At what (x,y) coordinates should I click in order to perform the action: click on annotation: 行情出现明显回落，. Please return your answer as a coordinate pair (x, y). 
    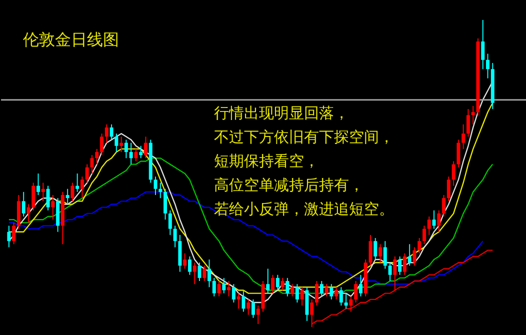
    Looking at the image, I should click on (281, 113).